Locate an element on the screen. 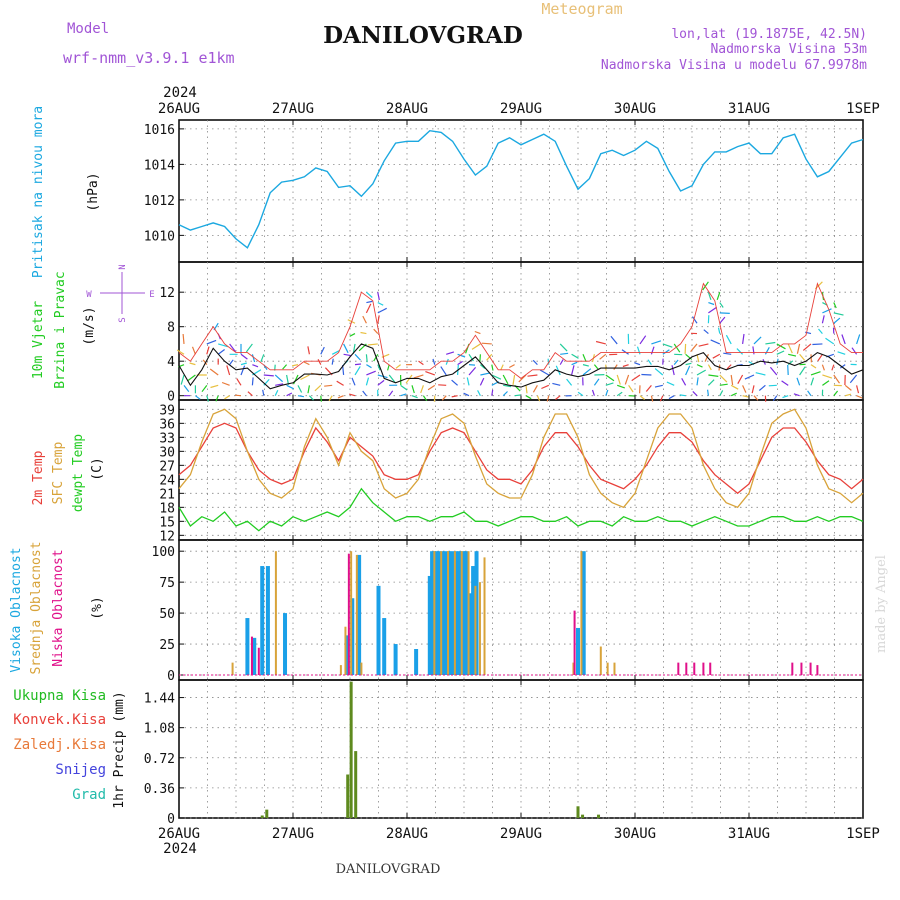 This screenshot has height=900, width=900. page-title: DANILOVGRAD is located at coordinates (423, 35).